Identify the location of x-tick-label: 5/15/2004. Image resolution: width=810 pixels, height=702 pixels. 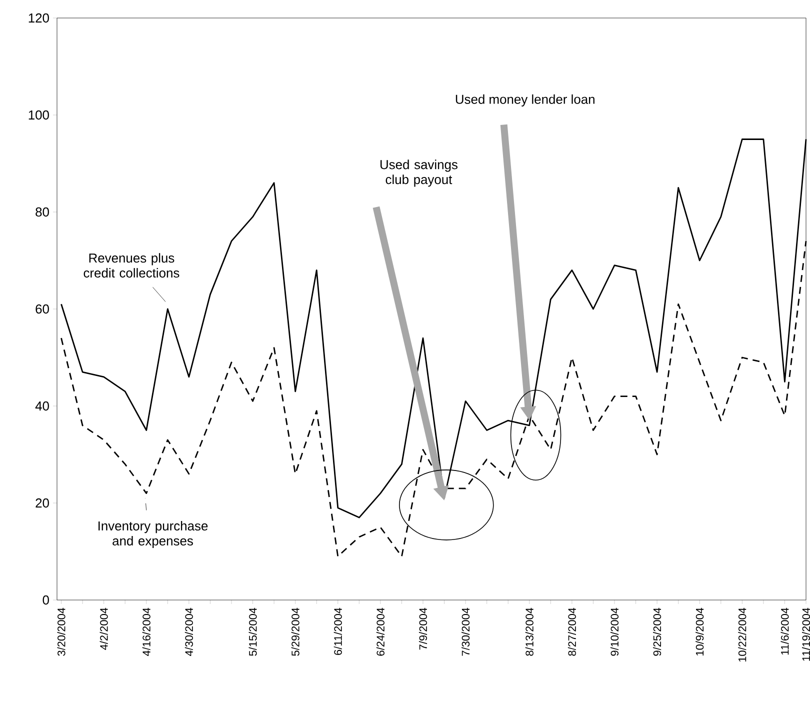
(252, 632).